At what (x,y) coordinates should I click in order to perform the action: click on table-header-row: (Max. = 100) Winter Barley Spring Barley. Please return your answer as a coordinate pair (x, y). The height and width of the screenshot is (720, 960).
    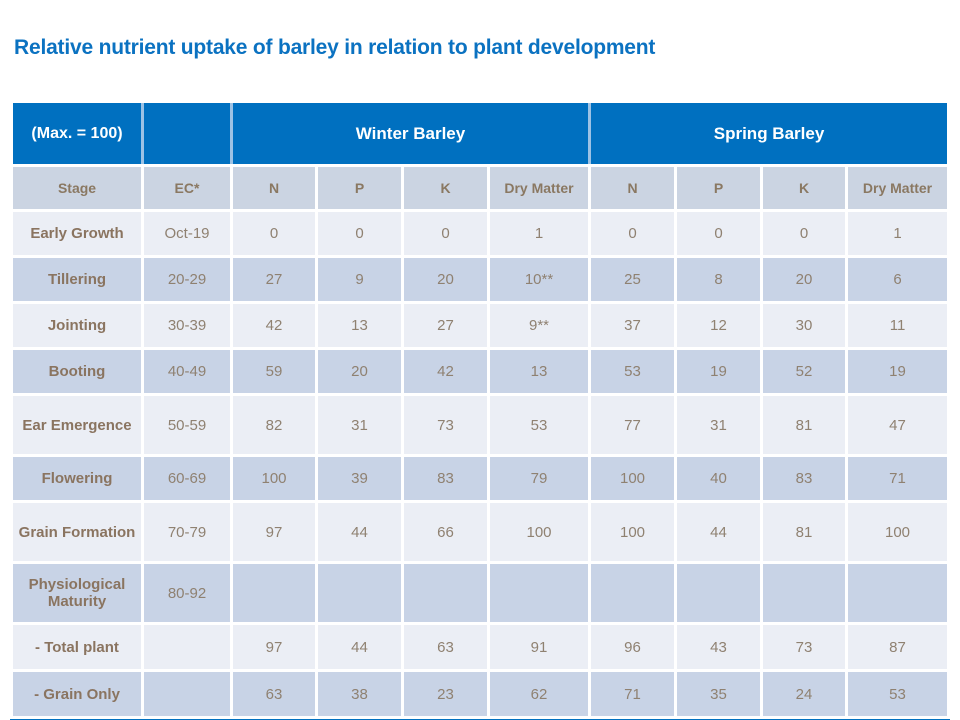
    Looking at the image, I should click on (480, 133).